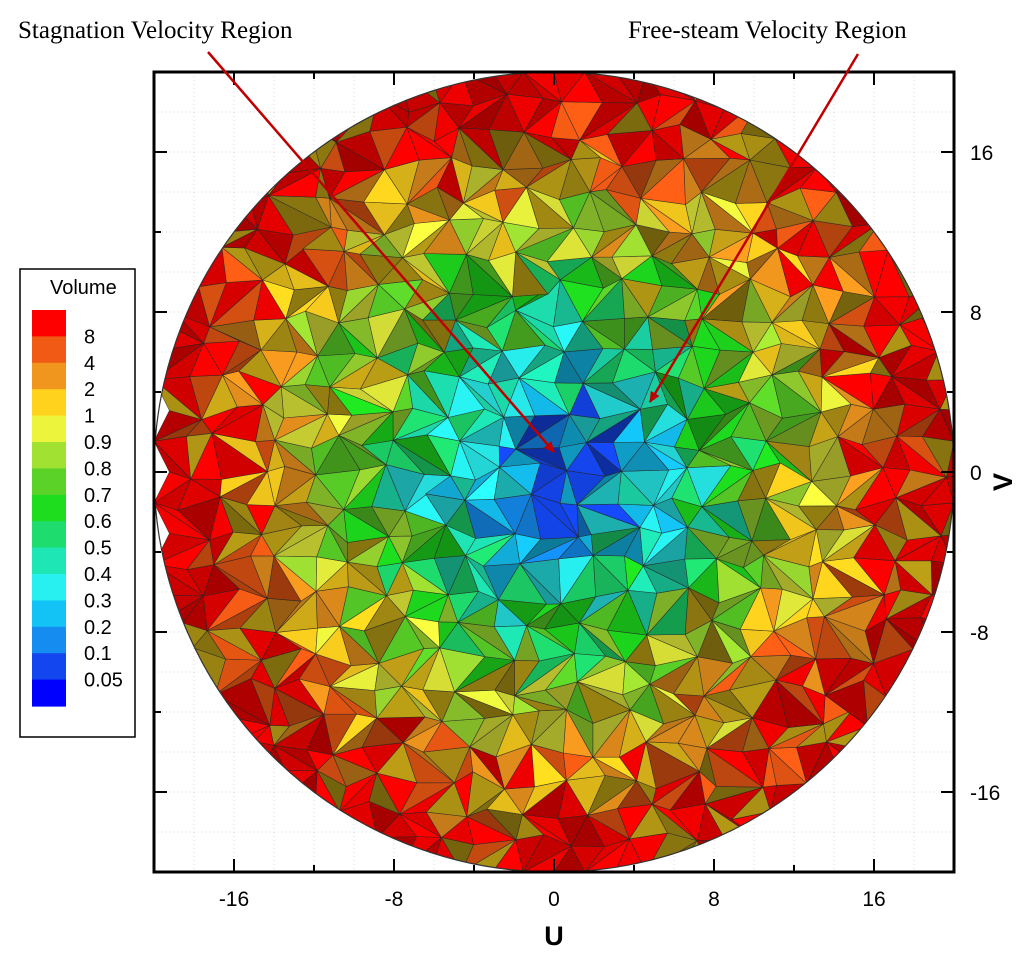 This screenshot has width=1030, height=966. What do you see at coordinates (98, 601) in the screenshot?
I see `legend-label: 0.3` at bounding box center [98, 601].